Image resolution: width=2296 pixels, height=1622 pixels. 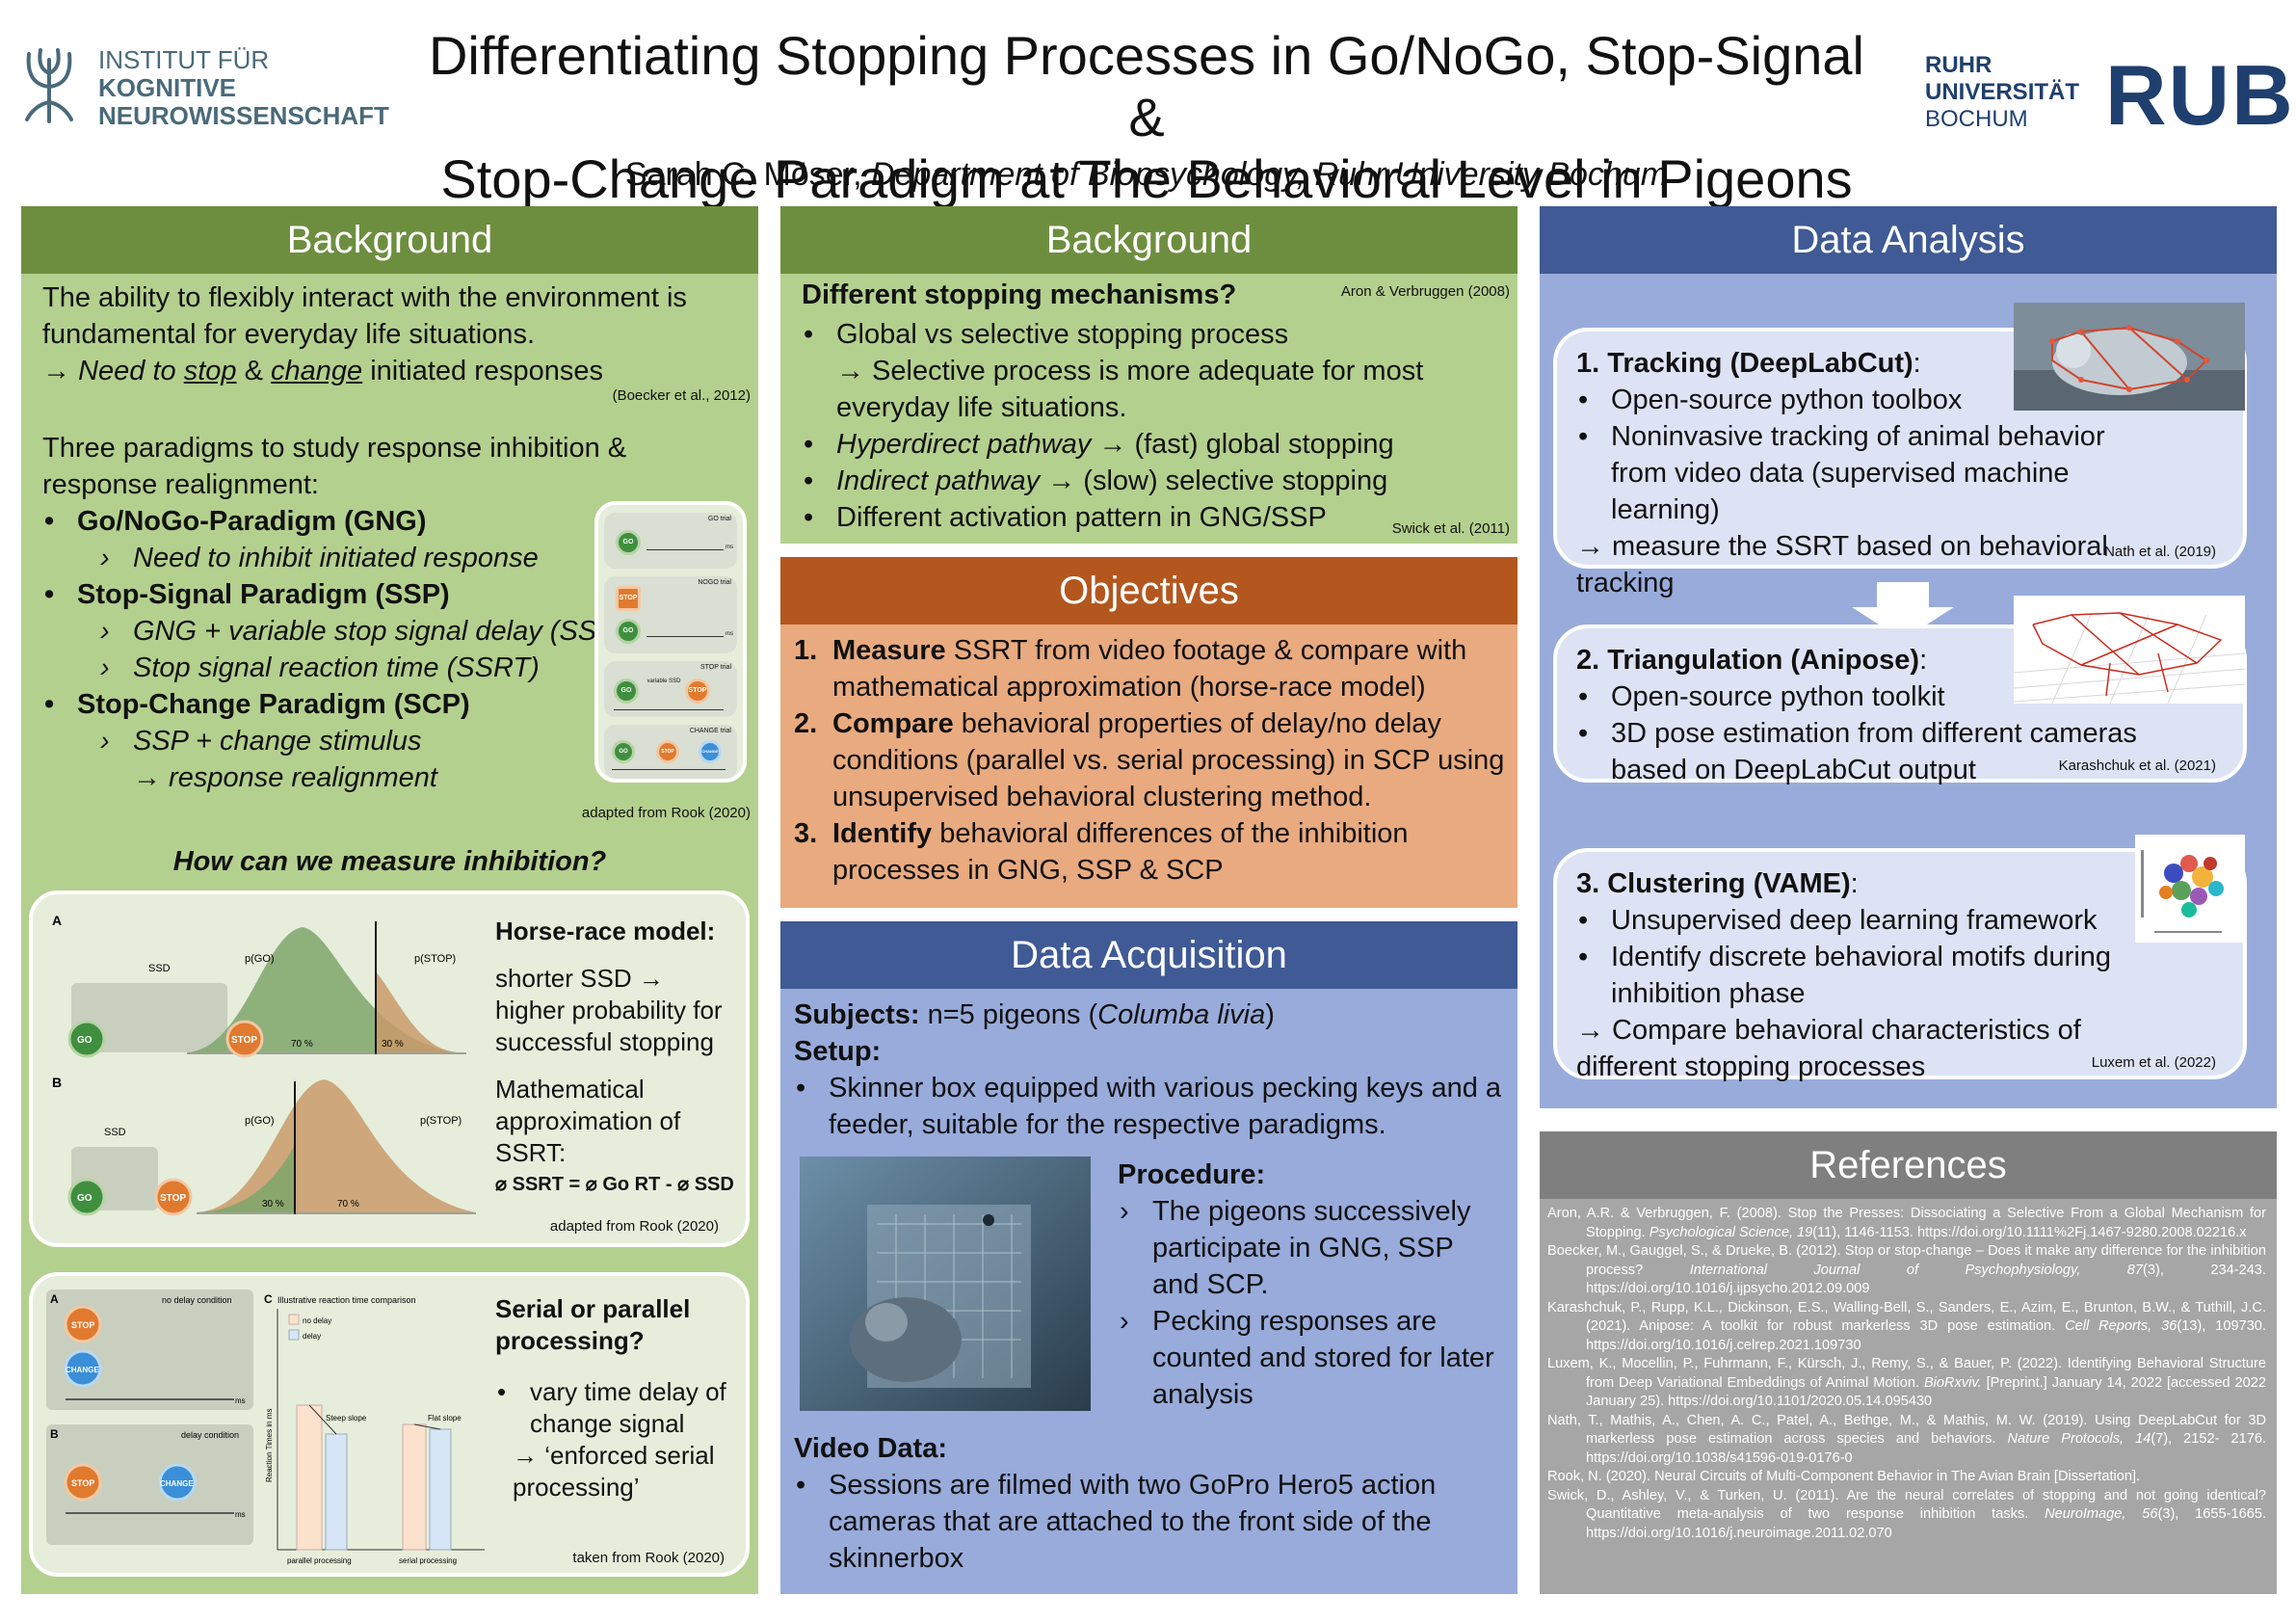 I want to click on clustering-1: Unsupervised deep learning framework, so click(x=1893, y=921).